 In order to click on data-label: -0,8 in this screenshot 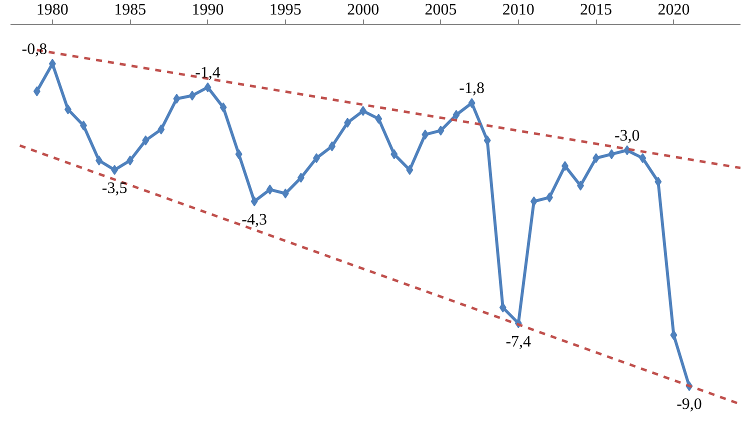, I will do `click(35, 49)`.